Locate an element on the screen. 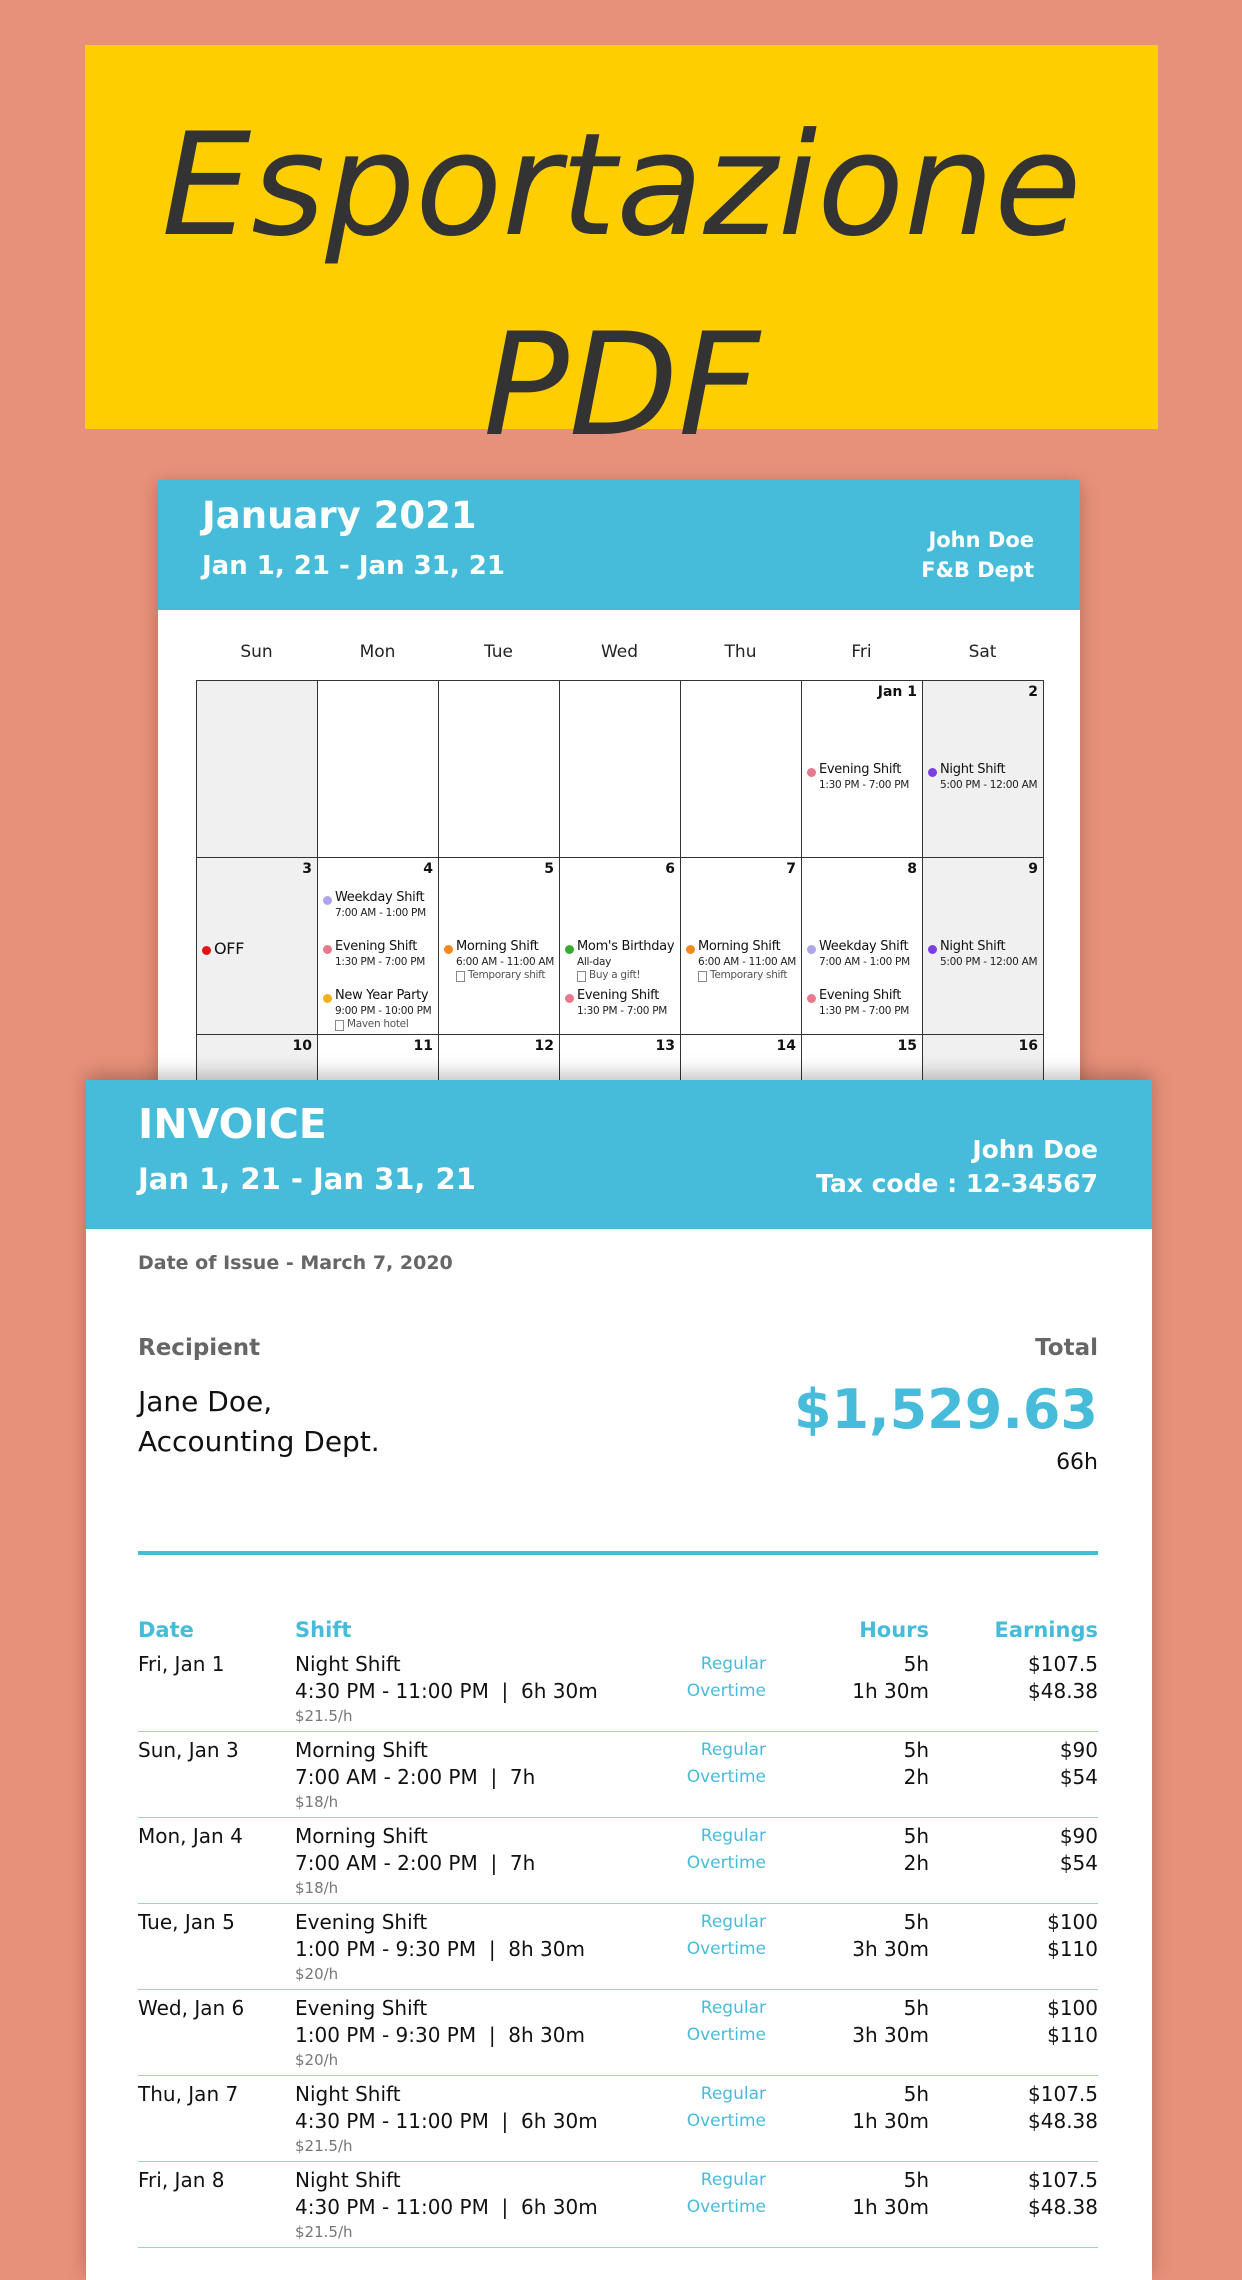 The height and width of the screenshot is (2280, 1242). event-name: OFF is located at coordinates (229, 948).